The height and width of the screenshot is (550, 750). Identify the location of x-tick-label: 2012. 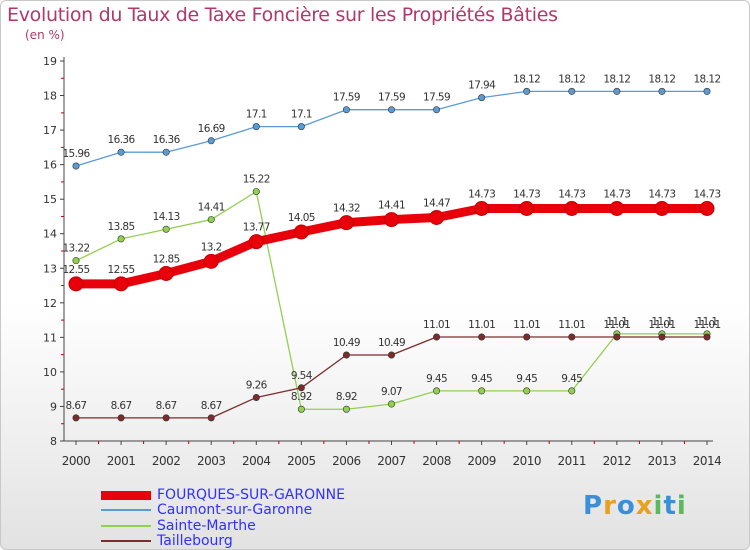
(617, 461).